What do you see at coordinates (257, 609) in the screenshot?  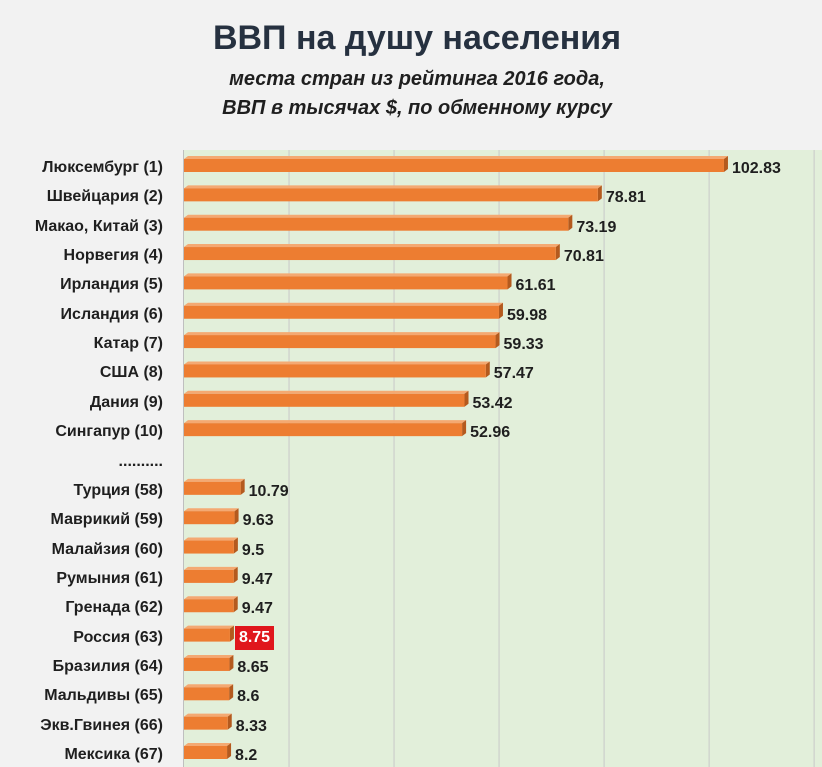 I see `bar-value-label: 9.47` at bounding box center [257, 609].